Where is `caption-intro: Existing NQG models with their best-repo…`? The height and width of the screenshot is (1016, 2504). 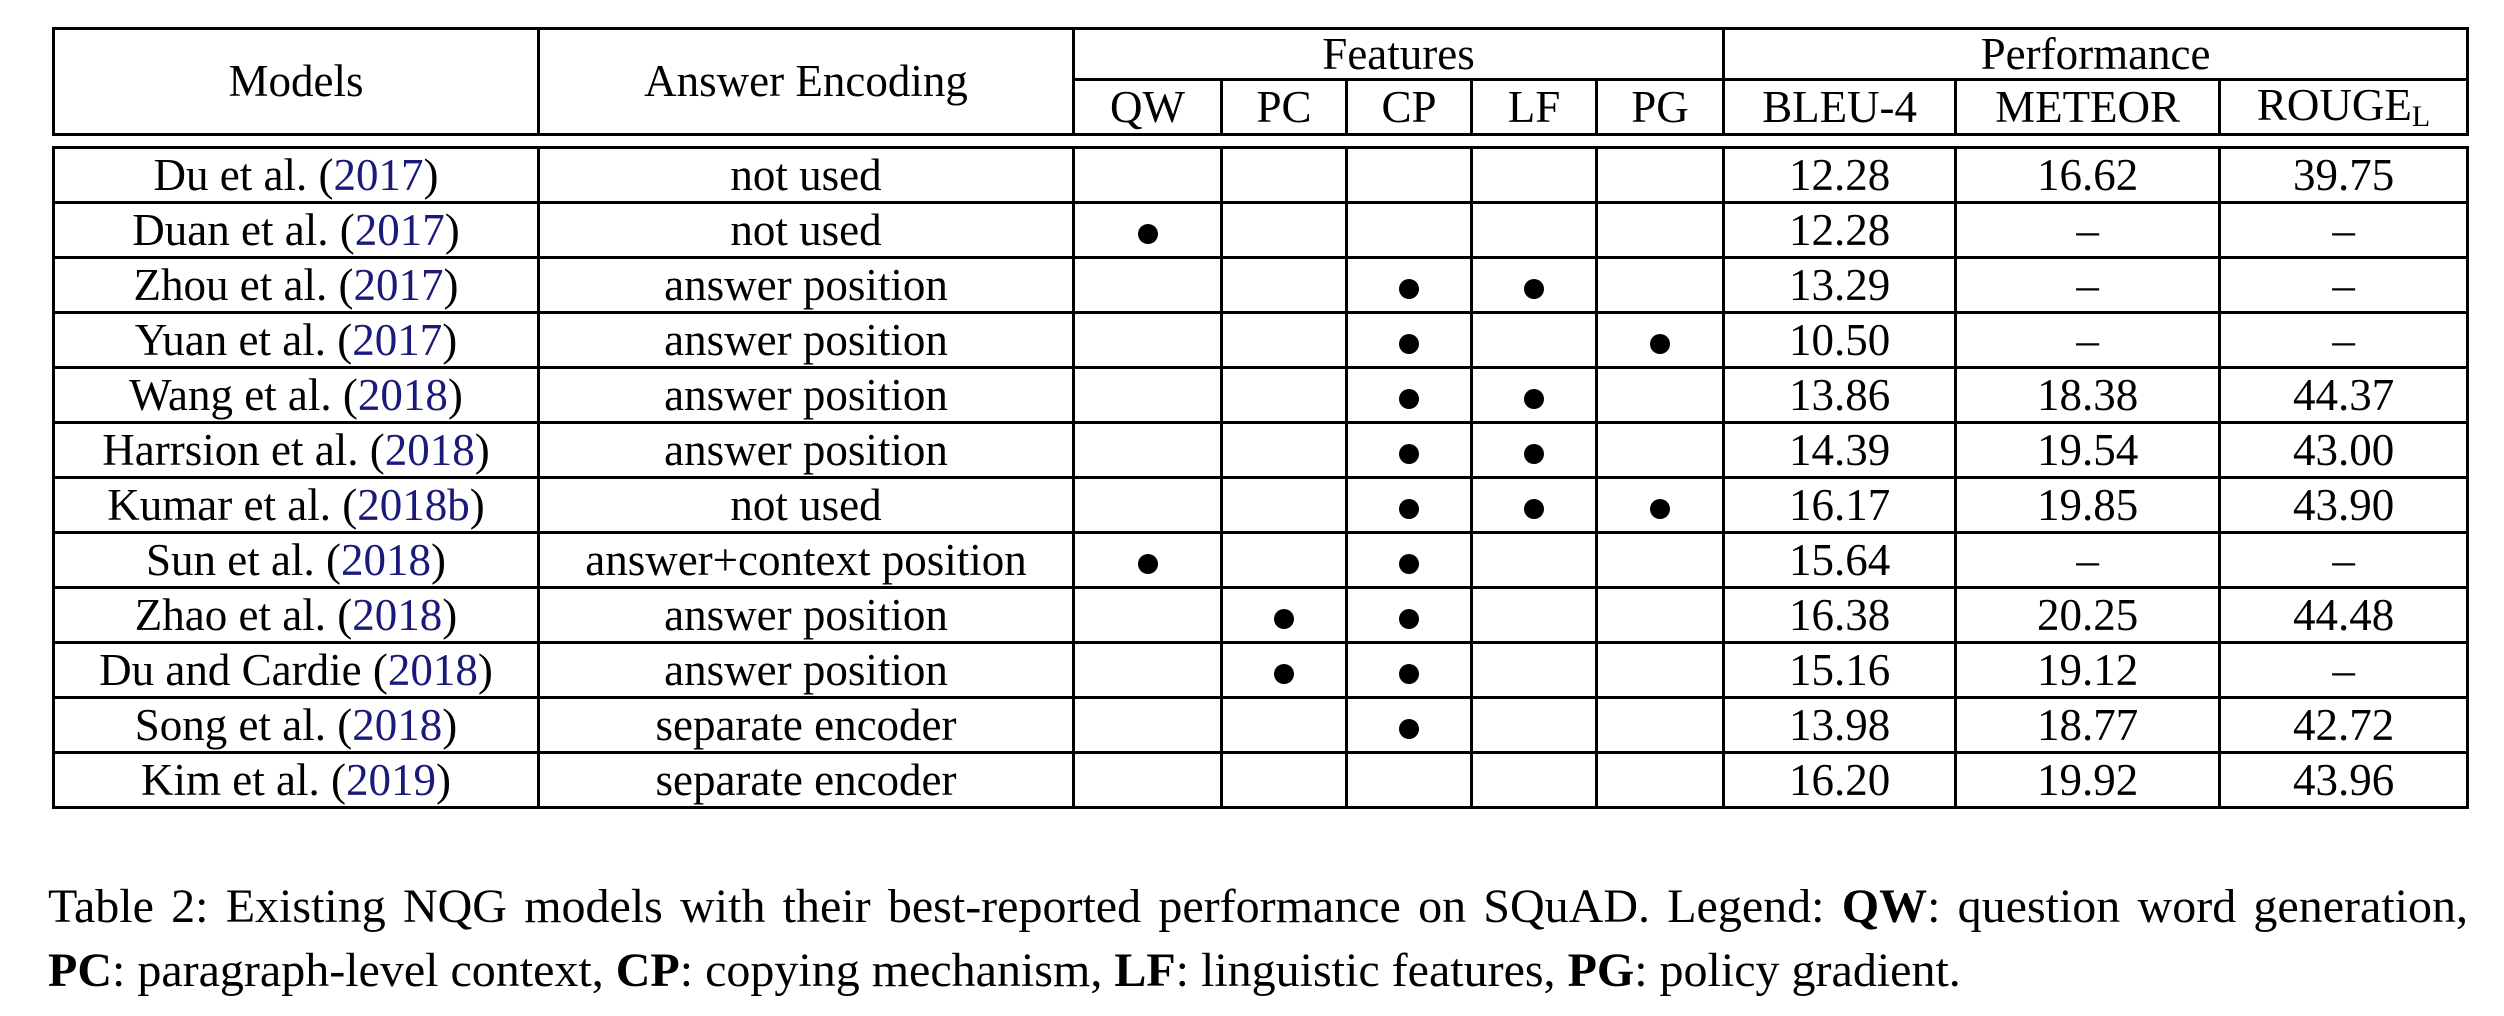
caption-intro: Existing NQG models with their best-repo… is located at coordinates (1025, 906).